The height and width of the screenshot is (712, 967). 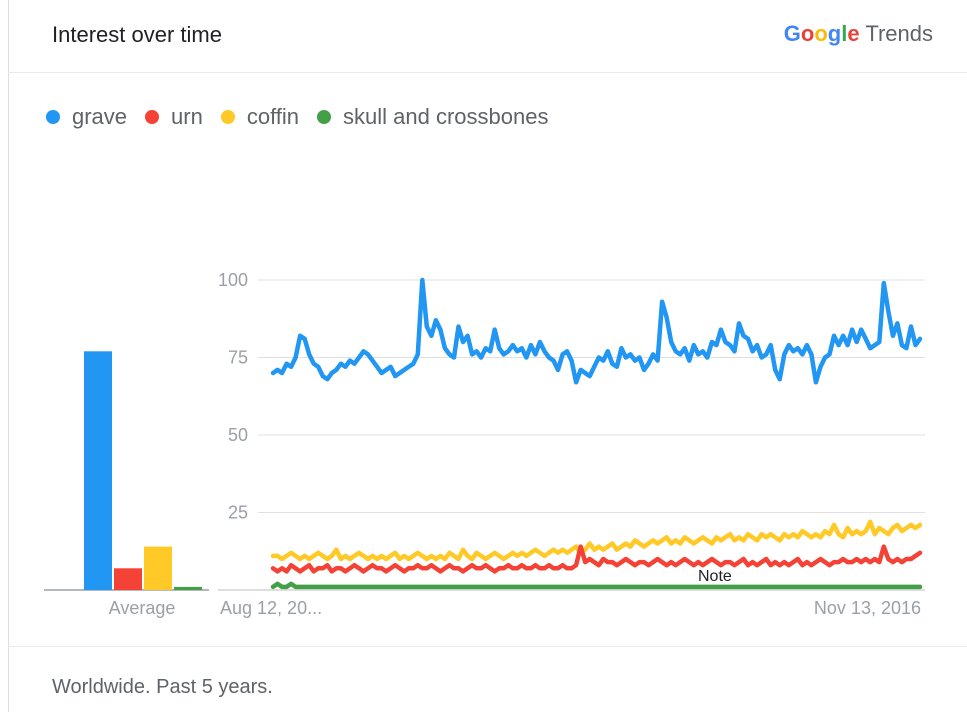 I want to click on trends-wordmark: Trends, so click(x=899, y=33).